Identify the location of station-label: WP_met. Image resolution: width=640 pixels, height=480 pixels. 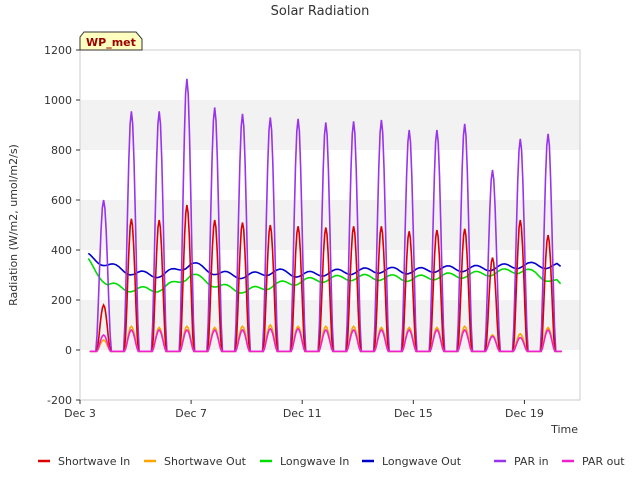
(111, 42).